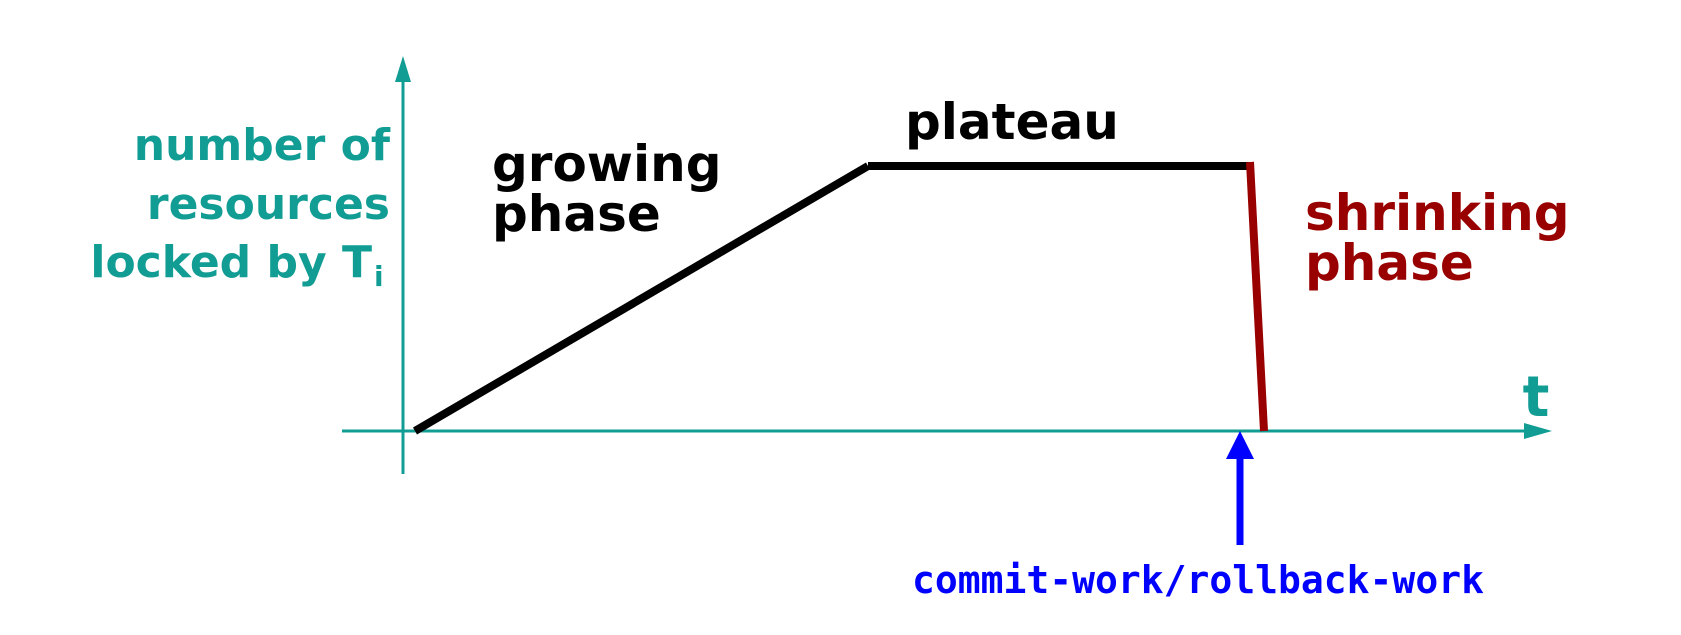  I want to click on growing-phase-label-line2: phase, so click(576, 214).